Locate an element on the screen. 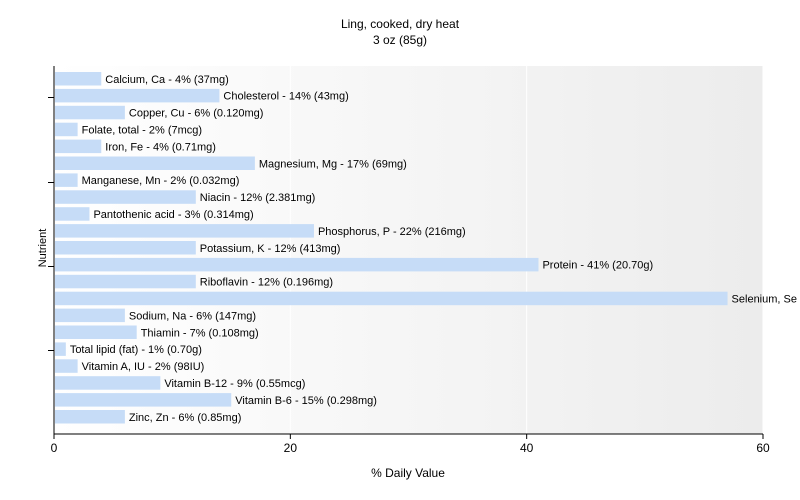  bar-label-9: Phosphorus, P - 22% (216mg) is located at coordinates (392, 232).